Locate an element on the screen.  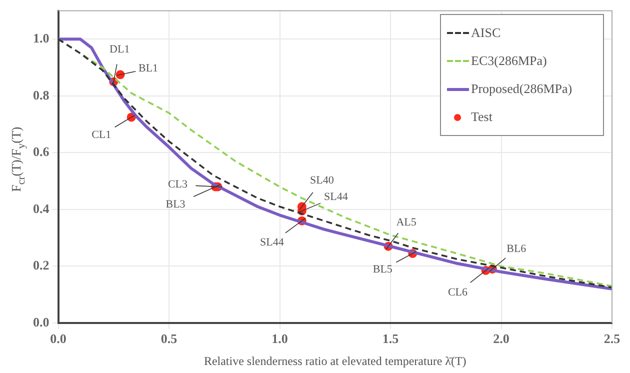
legend-label: AISC is located at coordinates (486, 33).